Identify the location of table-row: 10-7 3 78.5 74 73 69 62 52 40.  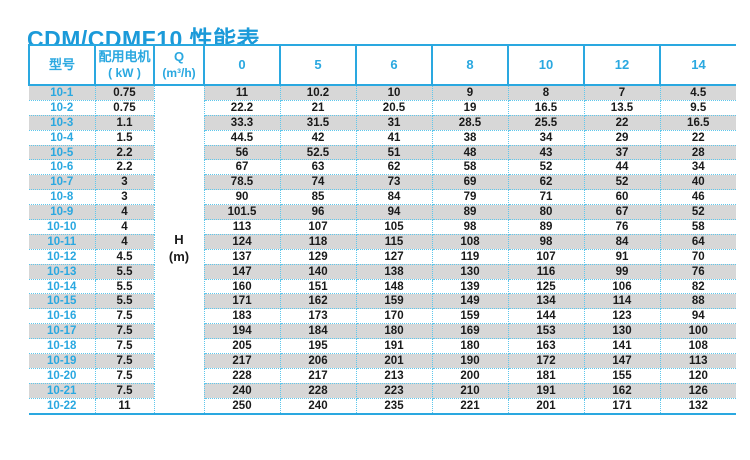
(382, 182).